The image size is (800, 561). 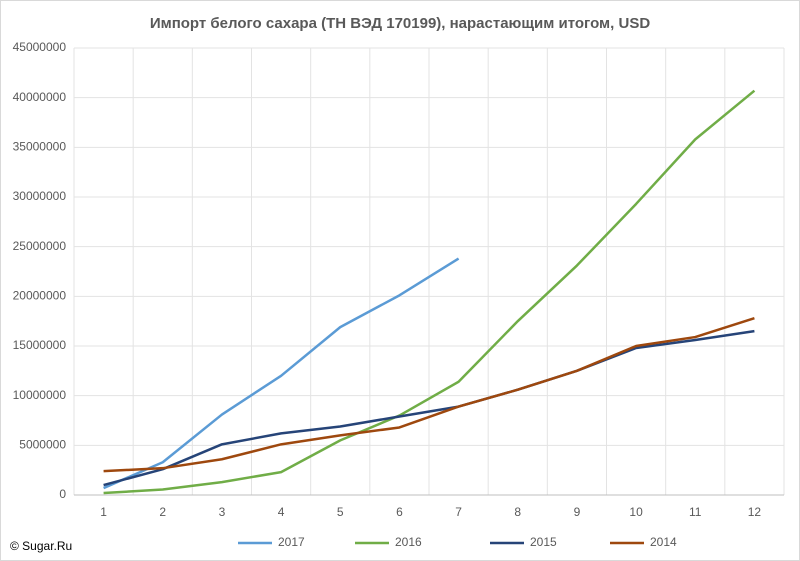 I want to click on x-tick-label: 8, so click(x=517, y=512).